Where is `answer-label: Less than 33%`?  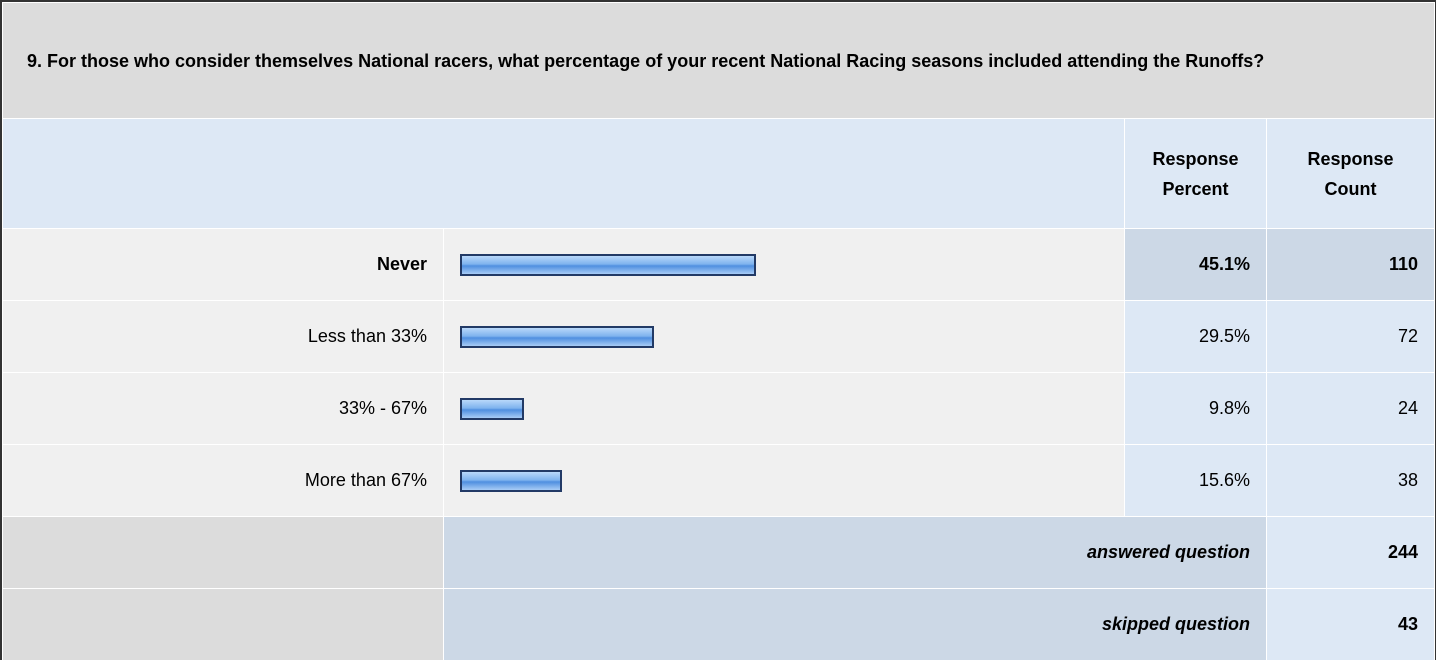 answer-label: Less than 33% is located at coordinates (223, 336).